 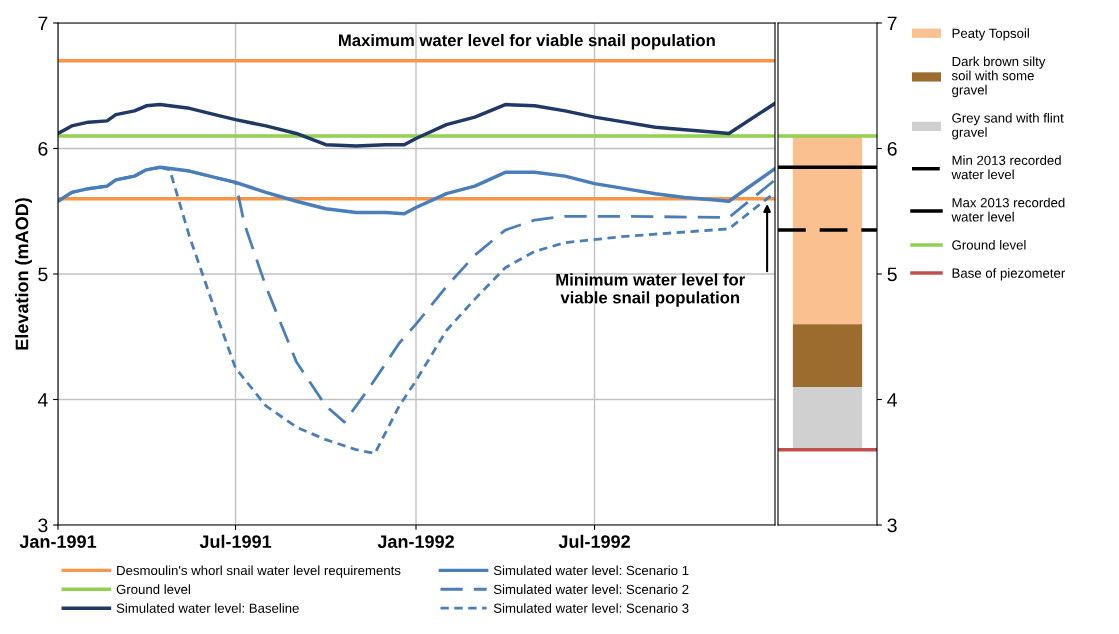 I want to click on legend-label: Simulated water level: Baseline, so click(x=207, y=608).